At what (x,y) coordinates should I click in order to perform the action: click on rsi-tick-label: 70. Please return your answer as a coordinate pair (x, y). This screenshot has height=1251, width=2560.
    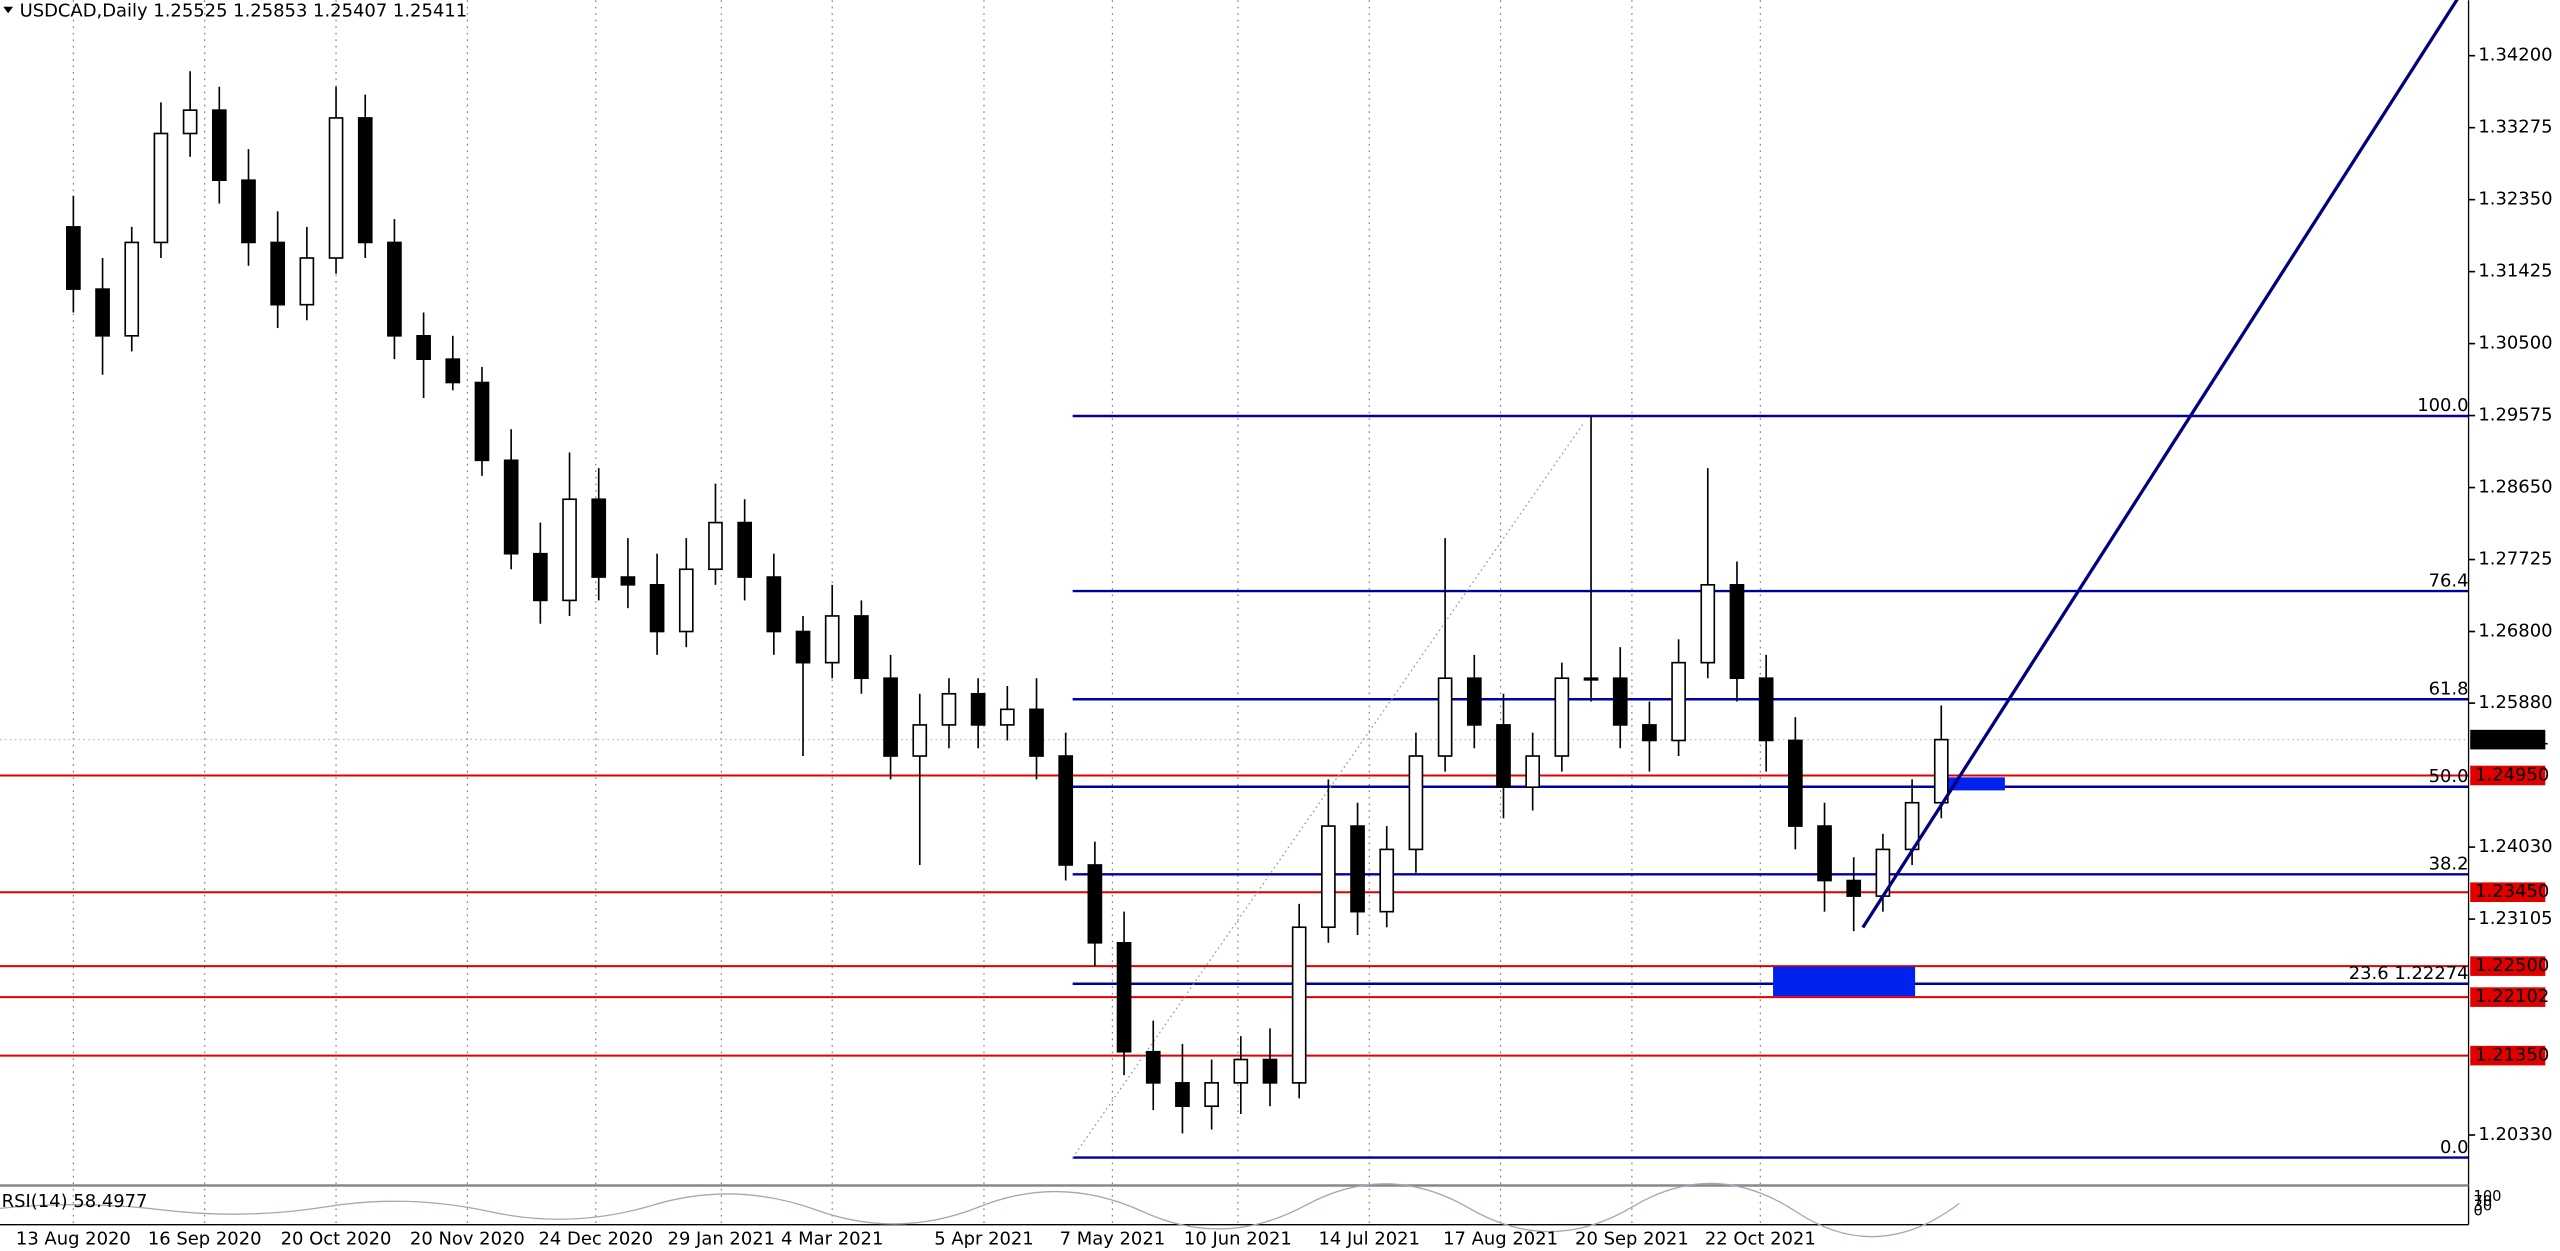
    Looking at the image, I should click on (2482, 1201).